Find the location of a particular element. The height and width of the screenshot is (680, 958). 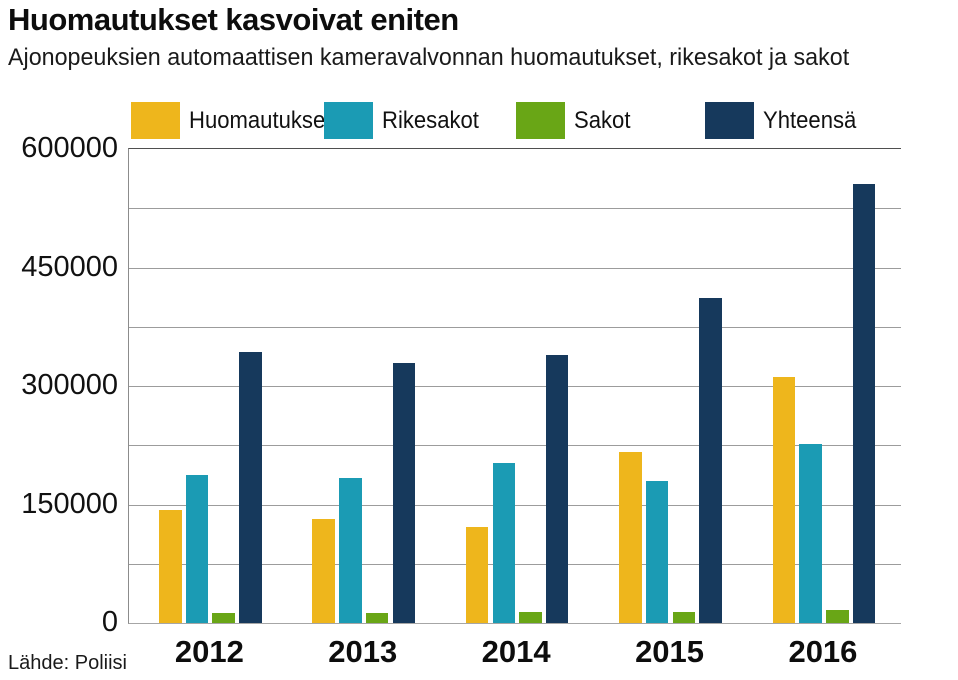

x-axis-label: 2015 is located at coordinates (670, 651).